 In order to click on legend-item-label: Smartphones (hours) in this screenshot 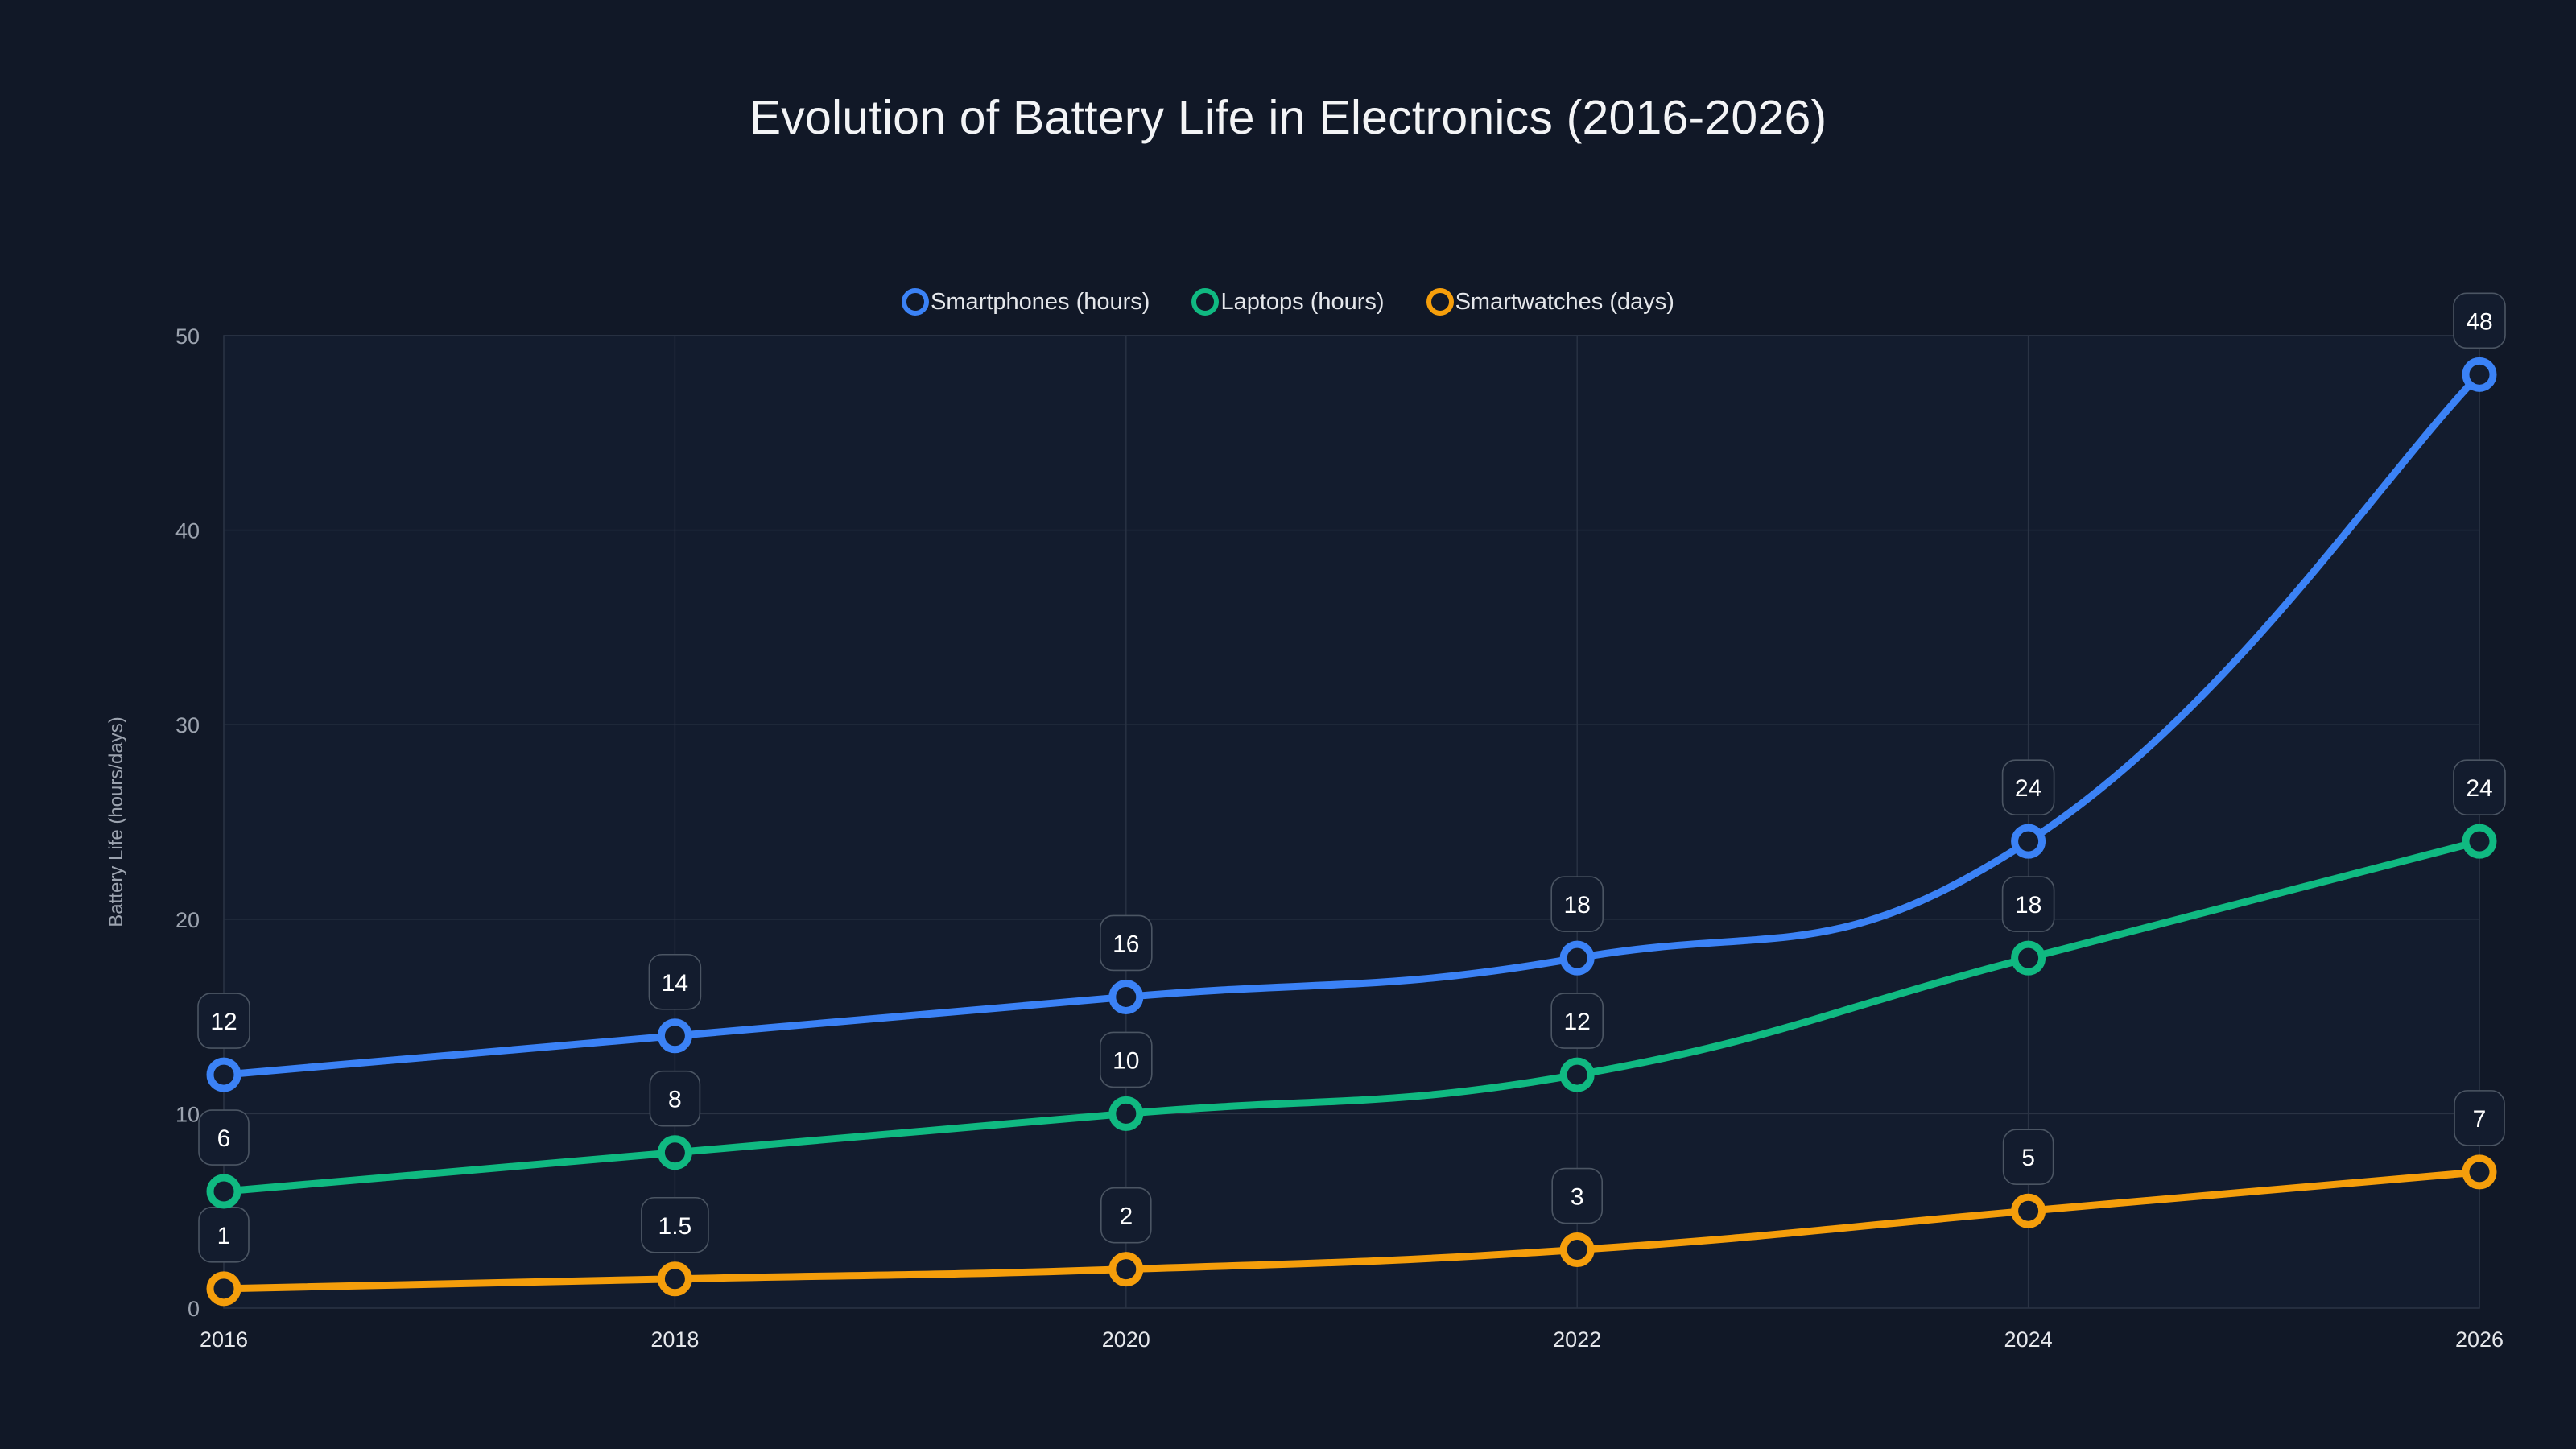, I will do `click(1040, 301)`.